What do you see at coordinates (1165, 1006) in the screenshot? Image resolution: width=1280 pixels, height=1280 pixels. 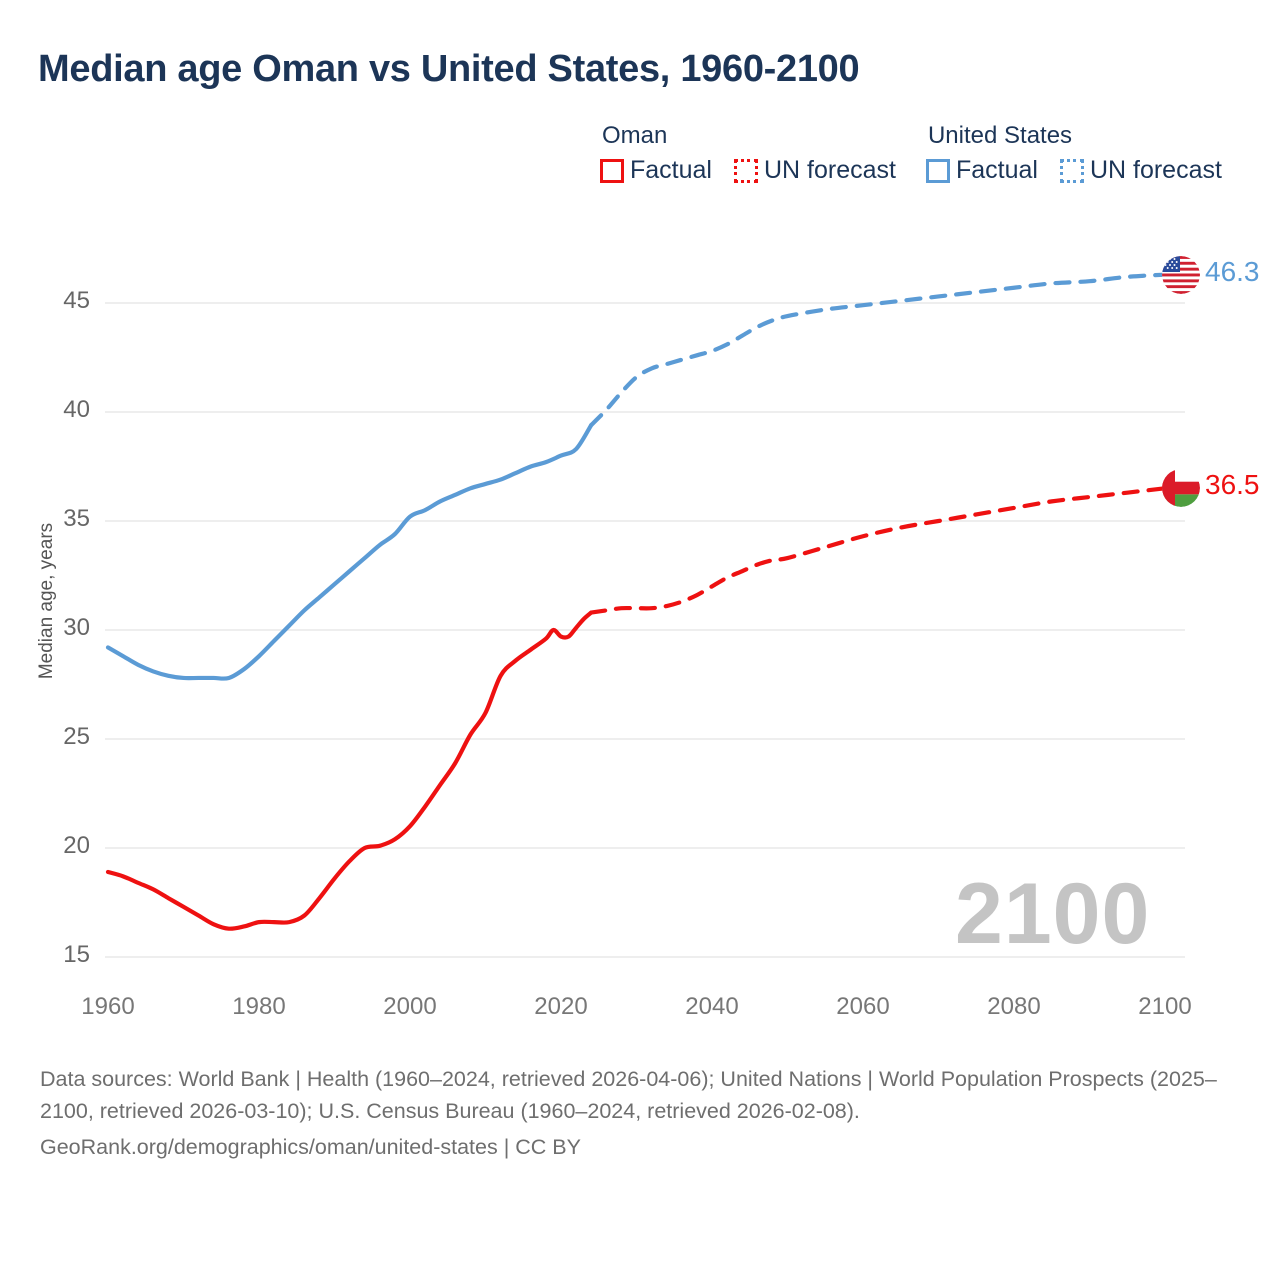 I see `x-tick-label: 2100` at bounding box center [1165, 1006].